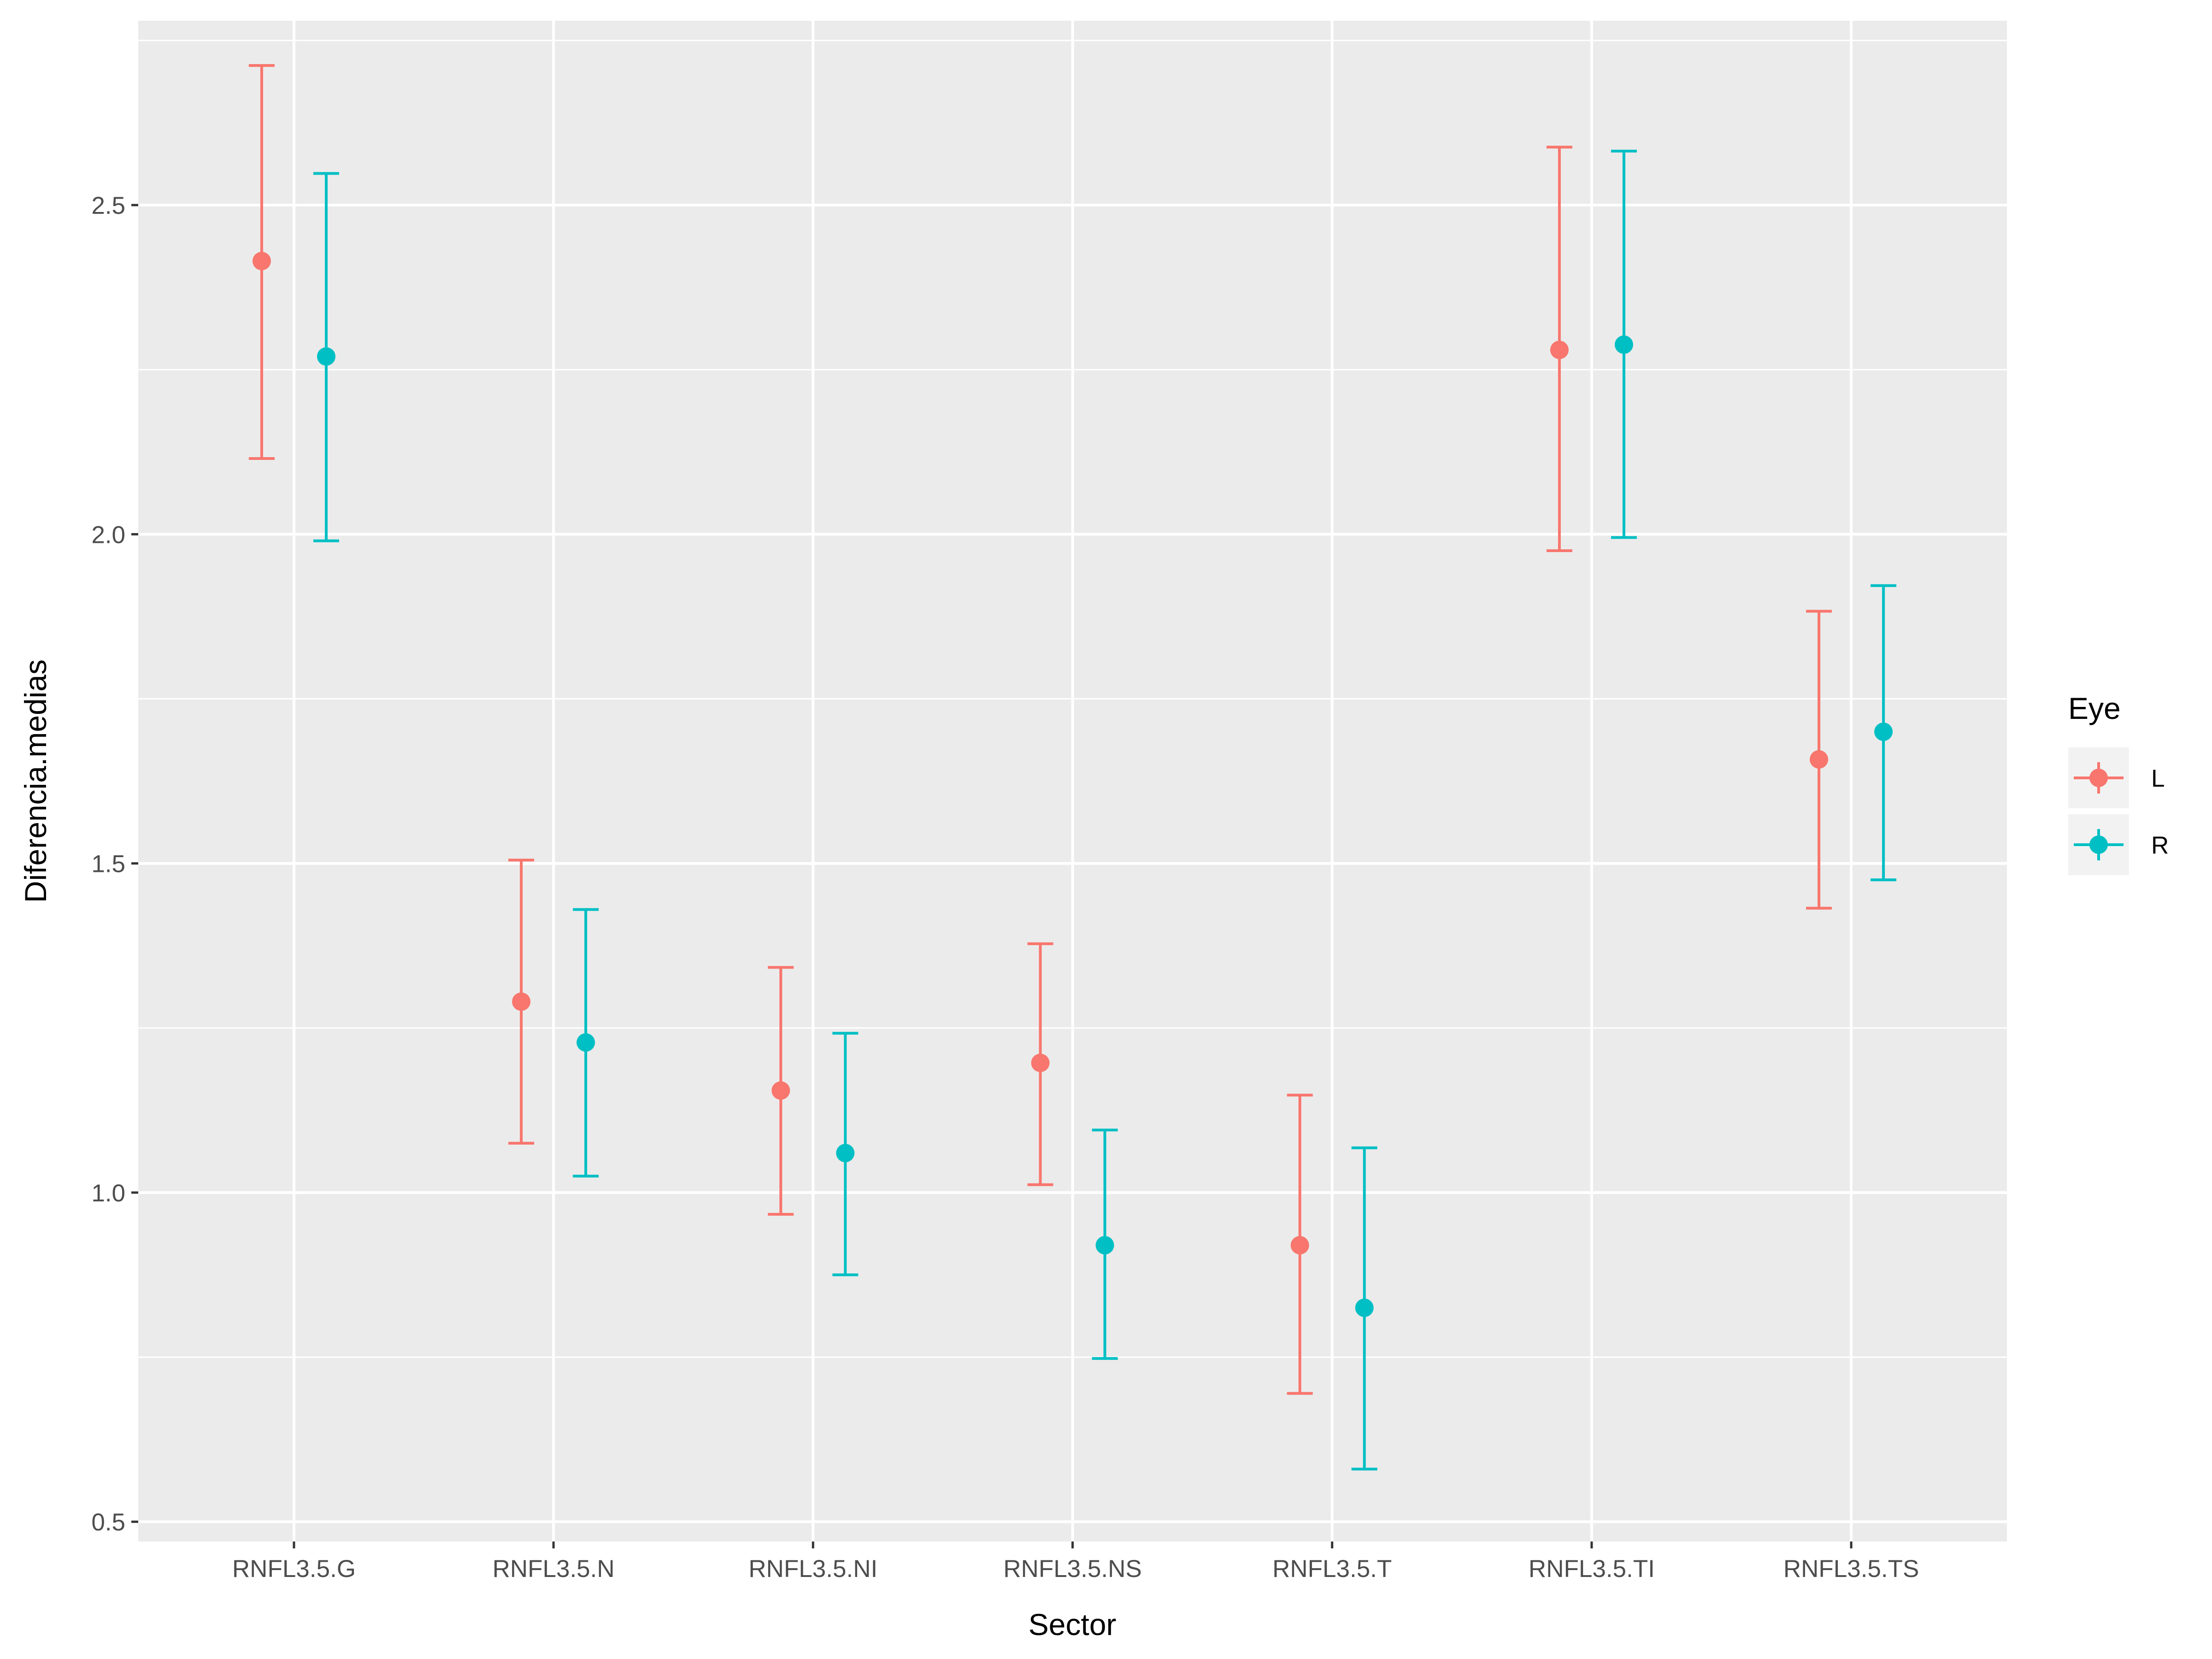 The width and height of the screenshot is (2212, 1659). I want to click on x-tick-label: RNFL3.5.NS, so click(1072, 1569).